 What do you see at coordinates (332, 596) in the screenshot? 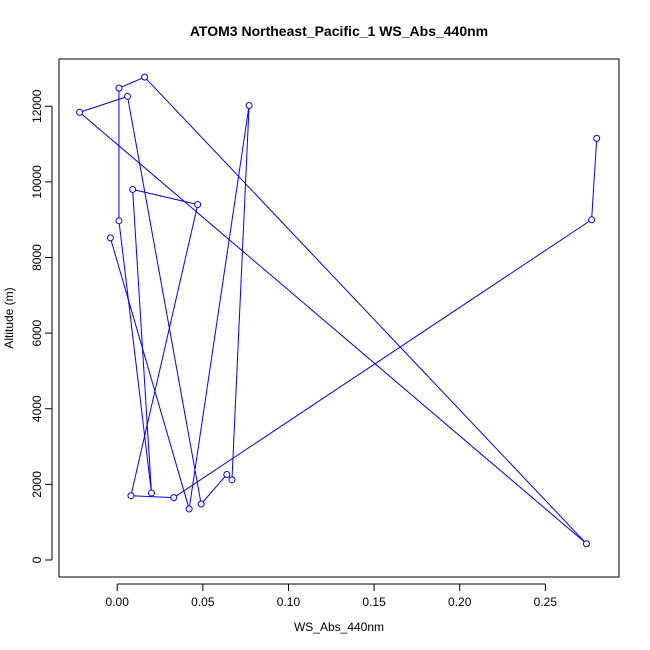
I see `x-axis: 0.00 0.05 0.10 0.15 0.20 0.25` at bounding box center [332, 596].